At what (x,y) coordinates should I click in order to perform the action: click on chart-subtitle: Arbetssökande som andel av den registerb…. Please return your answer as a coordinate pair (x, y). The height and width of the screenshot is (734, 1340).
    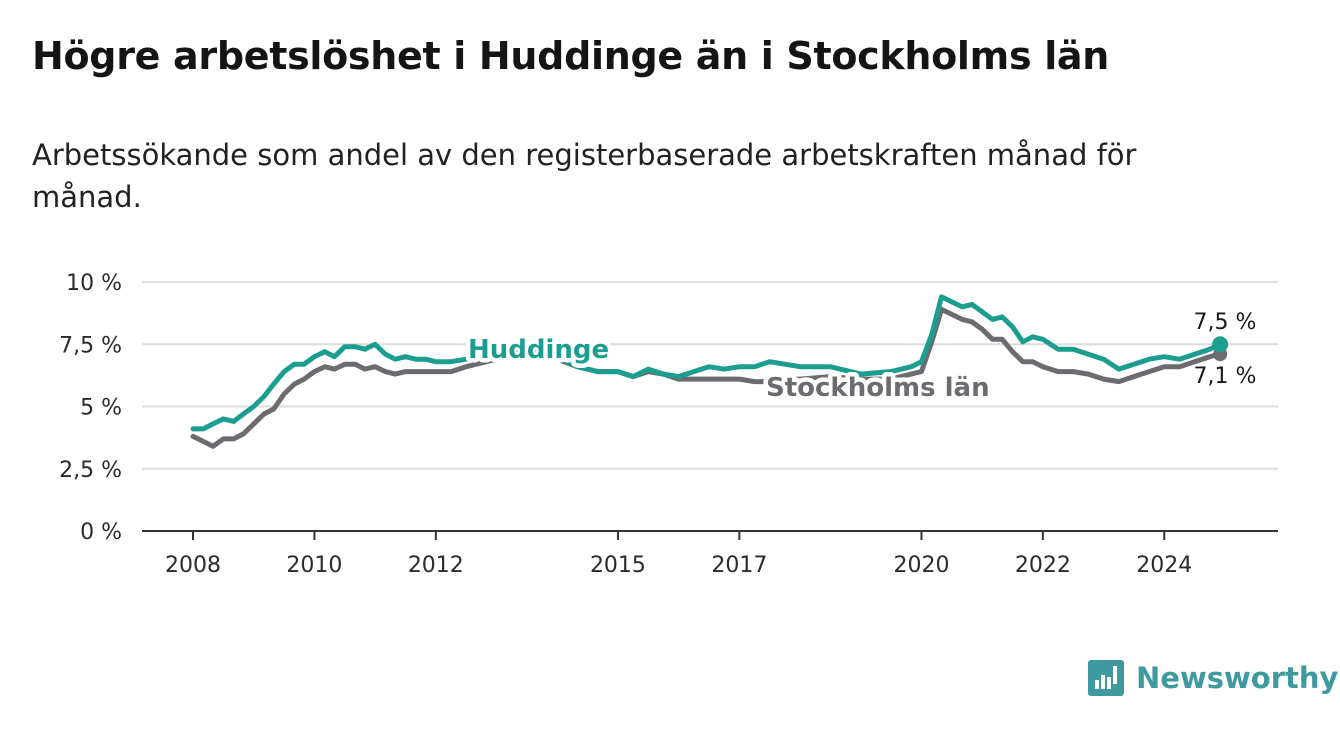
    Looking at the image, I should click on (584, 176).